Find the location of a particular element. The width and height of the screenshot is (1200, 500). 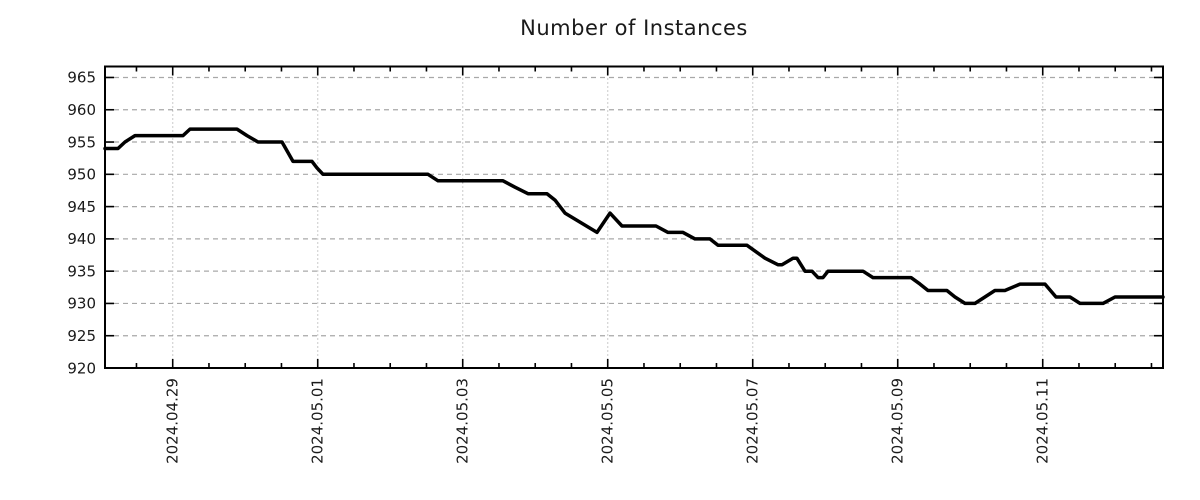

x-tick-label: 2024.05.07 is located at coordinates (753, 421).